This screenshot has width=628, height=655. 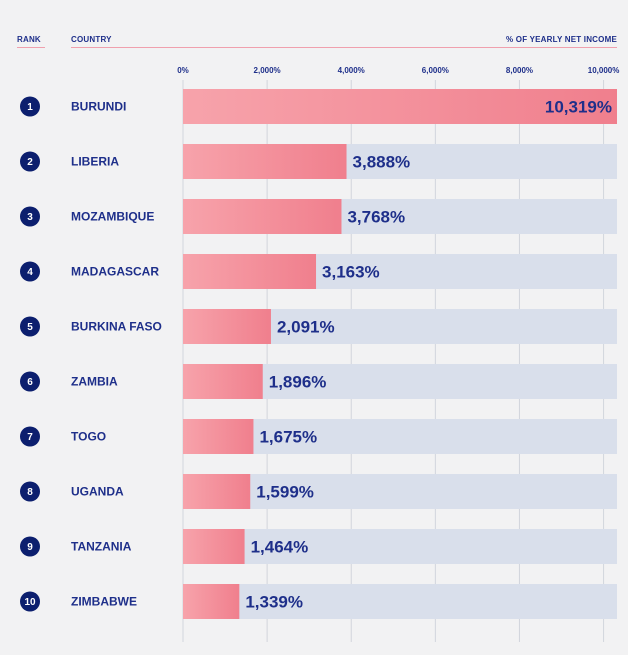 I want to click on rank-number: 9, so click(x=30, y=547).